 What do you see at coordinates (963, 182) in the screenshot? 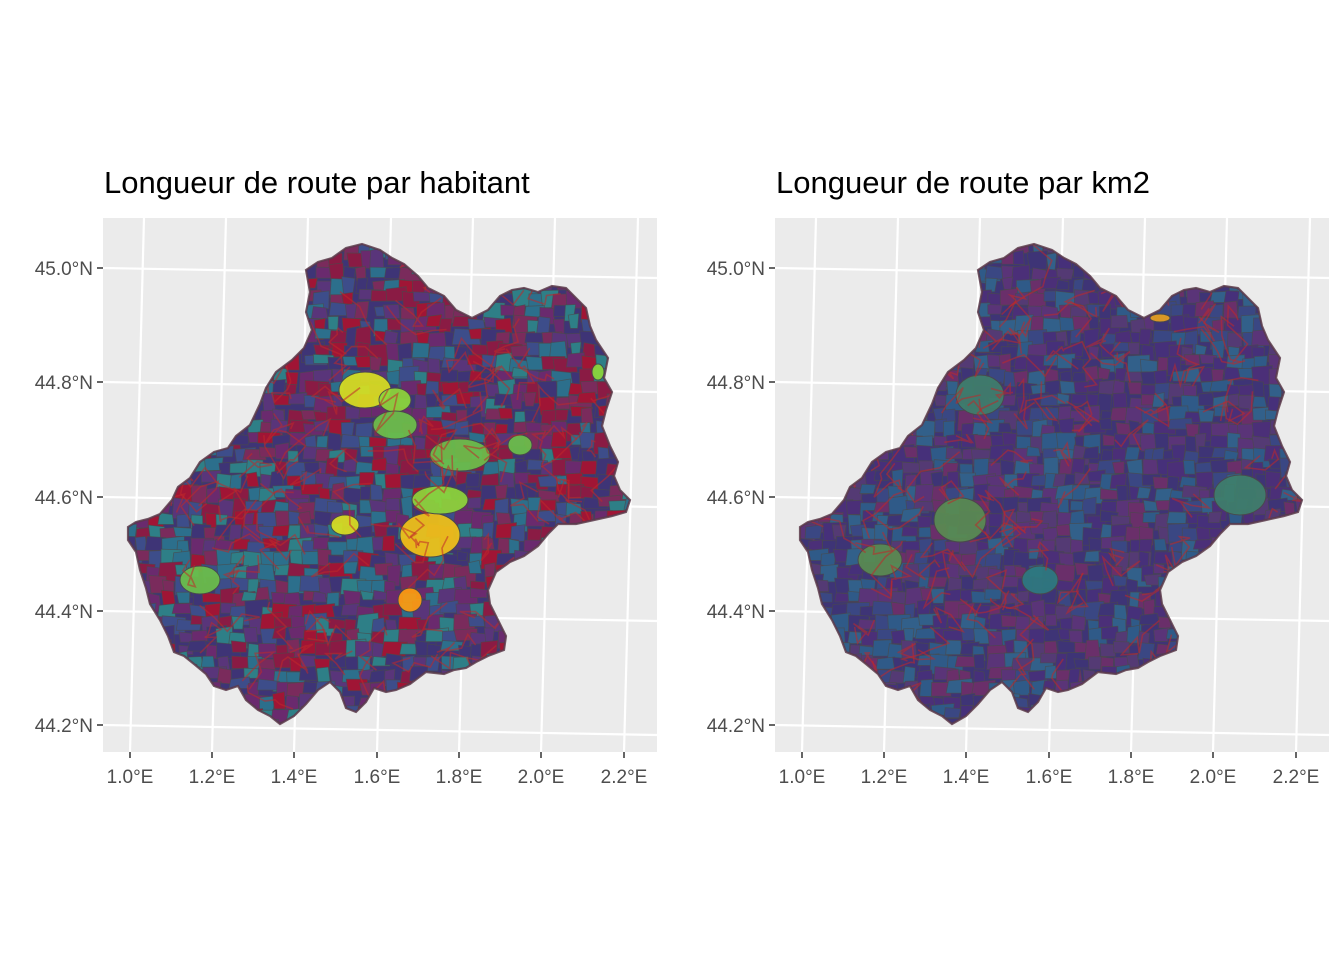
I see `panel-title-km2: Longueur de route par km2` at bounding box center [963, 182].